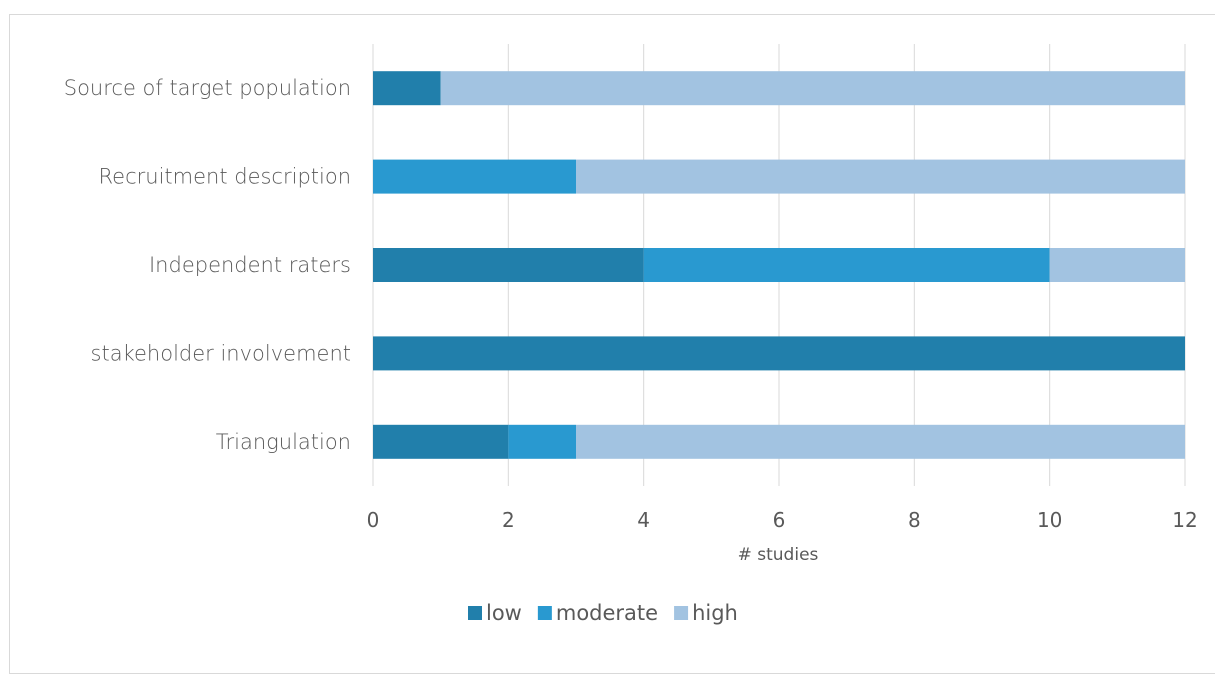  I want to click on x-tick-labels: 0 2 4 6 8 10 12, so click(782, 520).